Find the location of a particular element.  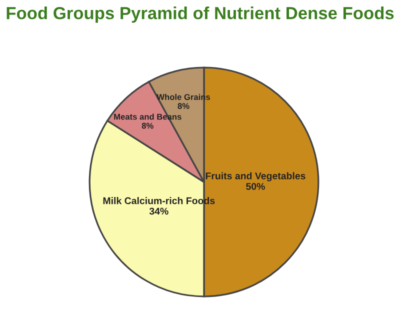

data-label: 34% is located at coordinates (158, 211).